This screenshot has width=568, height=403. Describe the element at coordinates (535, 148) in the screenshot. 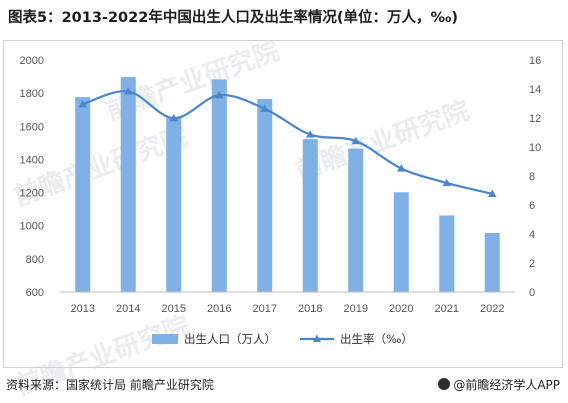

I see `y-right-tick-label: 10` at that location.